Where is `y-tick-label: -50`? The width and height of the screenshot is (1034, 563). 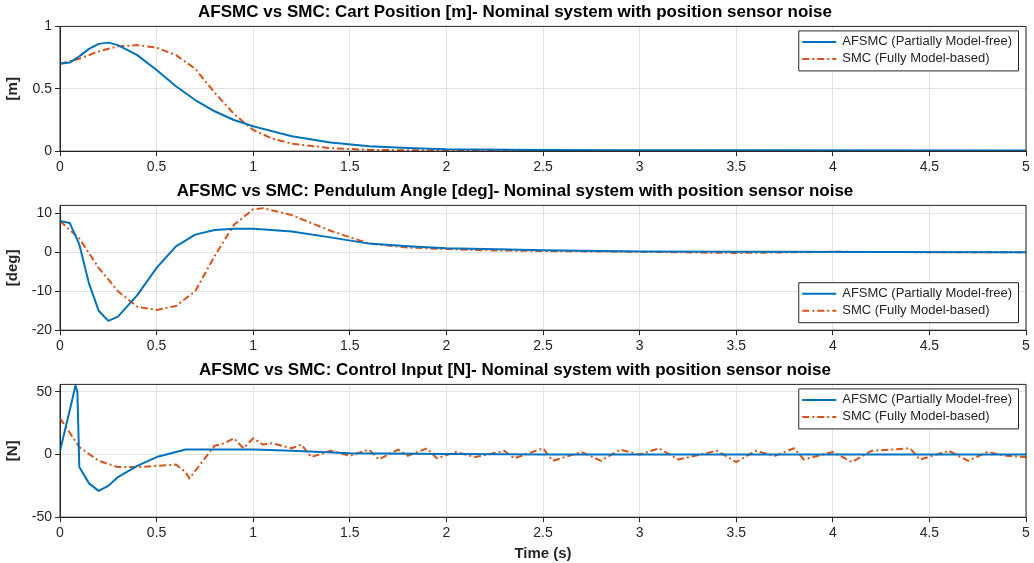
y-tick-label: -50 is located at coordinates (42, 516).